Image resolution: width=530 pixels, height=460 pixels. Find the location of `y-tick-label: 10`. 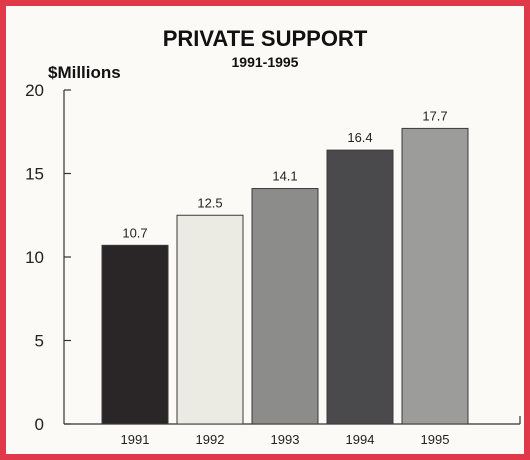

y-tick-label: 10 is located at coordinates (34, 257).